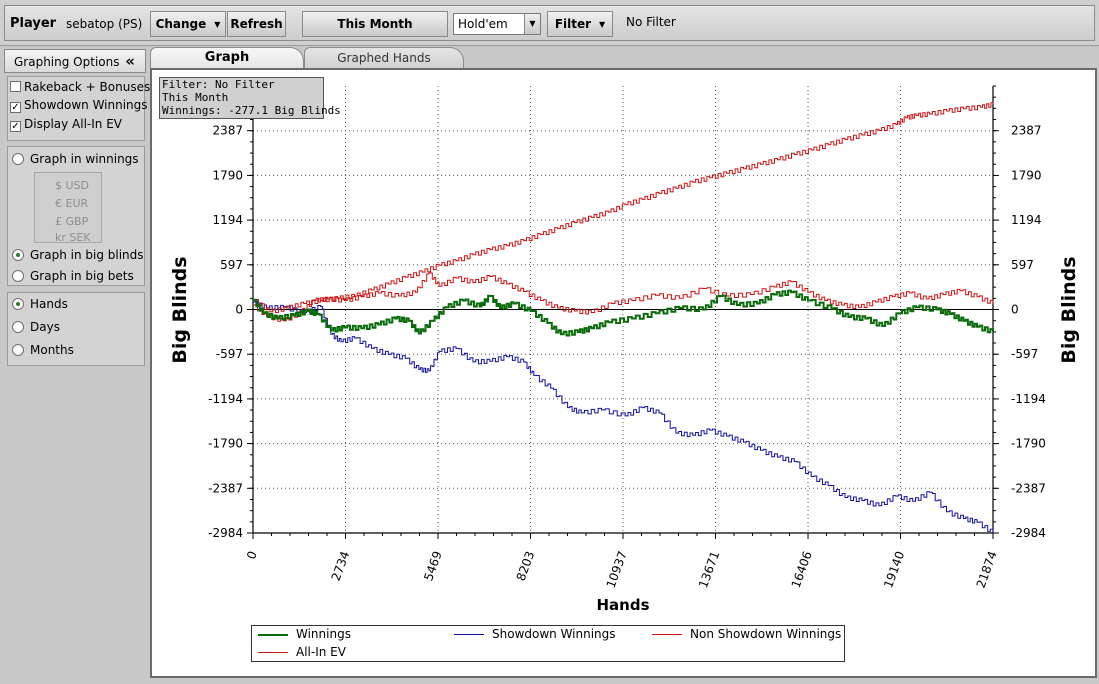 This screenshot has height=684, width=1099. What do you see at coordinates (227, 220) in the screenshot?
I see `y-tick-label-left: 1194` at bounding box center [227, 220].